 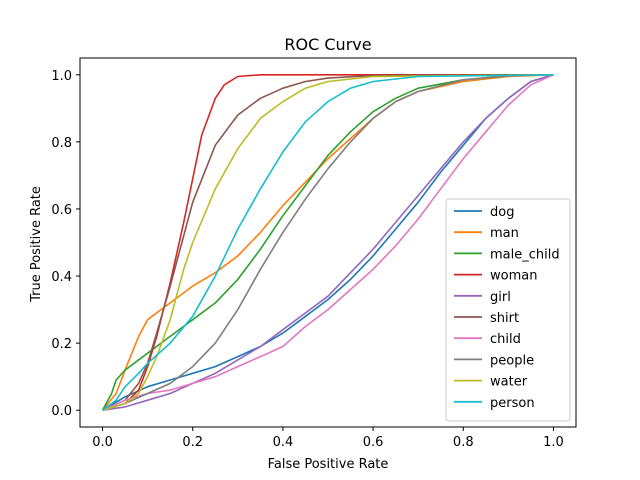 I want to click on legend-label-woman: woman, so click(x=513, y=276).